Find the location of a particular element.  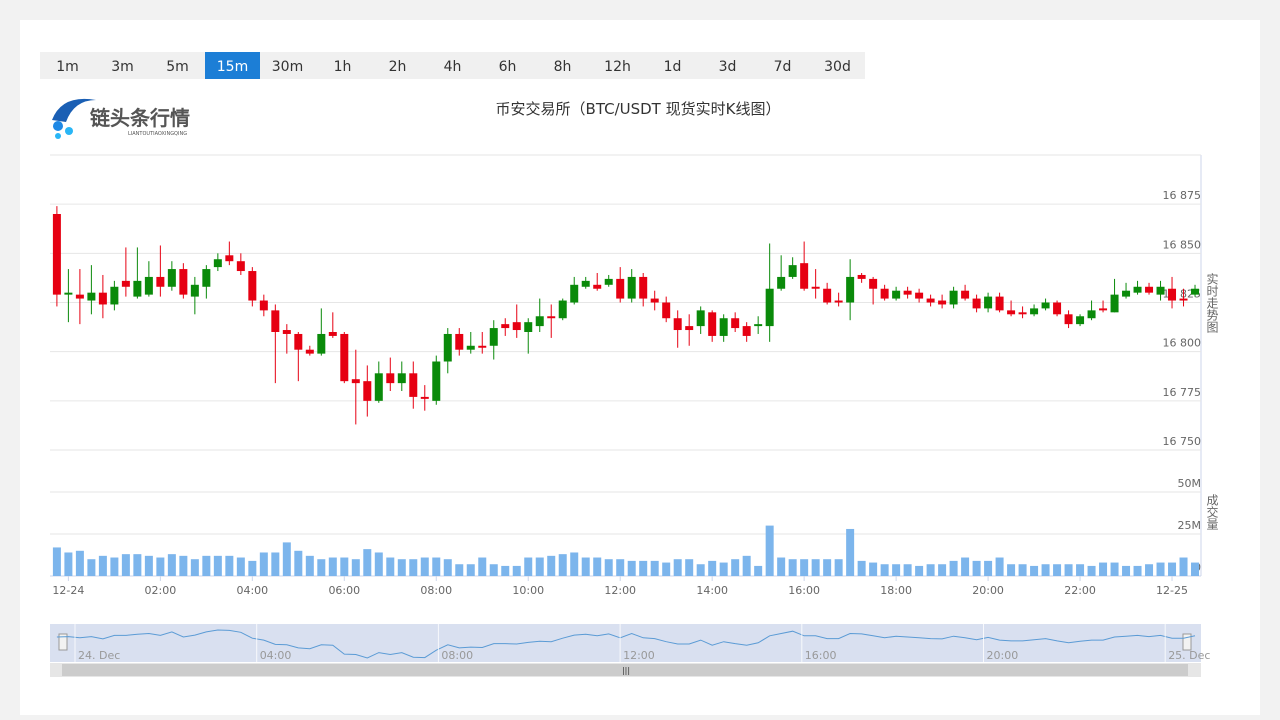

timeframe-button: 1h is located at coordinates (343, 67).